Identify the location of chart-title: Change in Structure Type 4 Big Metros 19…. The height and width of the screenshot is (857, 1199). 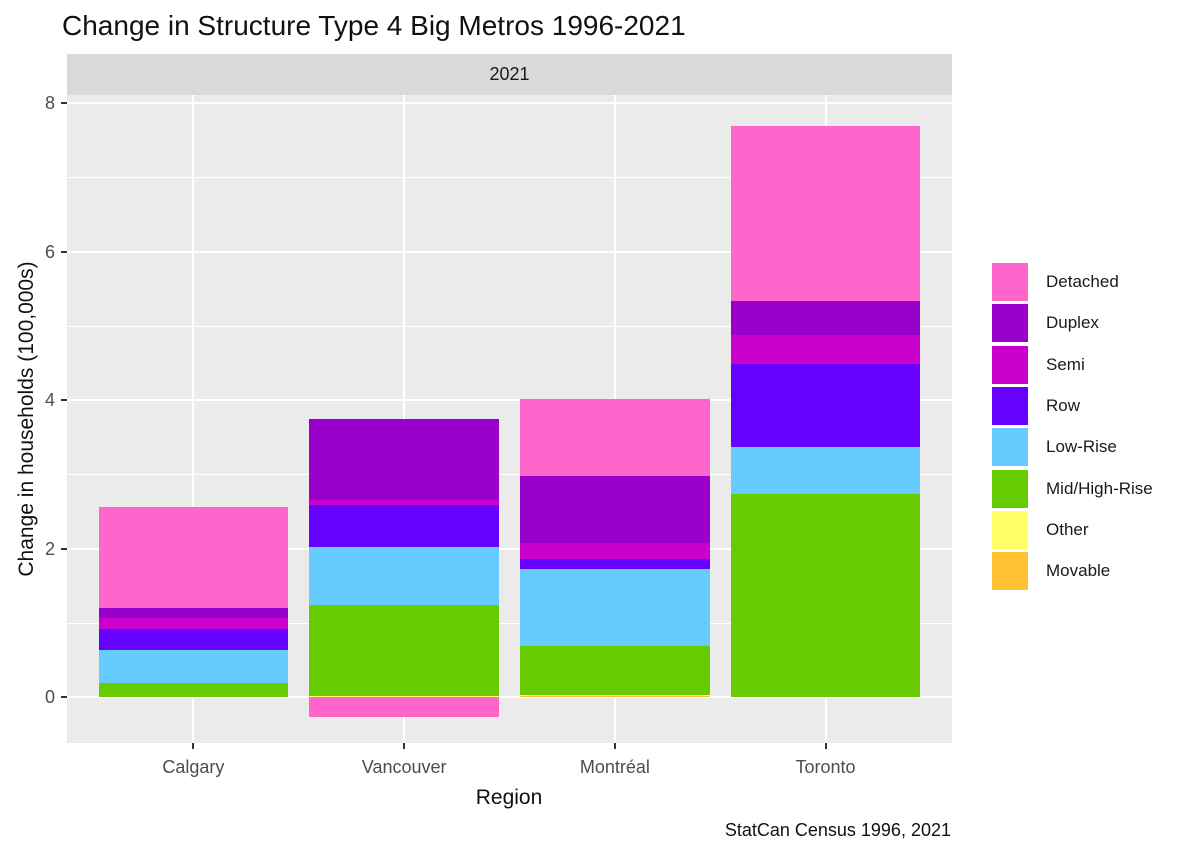
(374, 25).